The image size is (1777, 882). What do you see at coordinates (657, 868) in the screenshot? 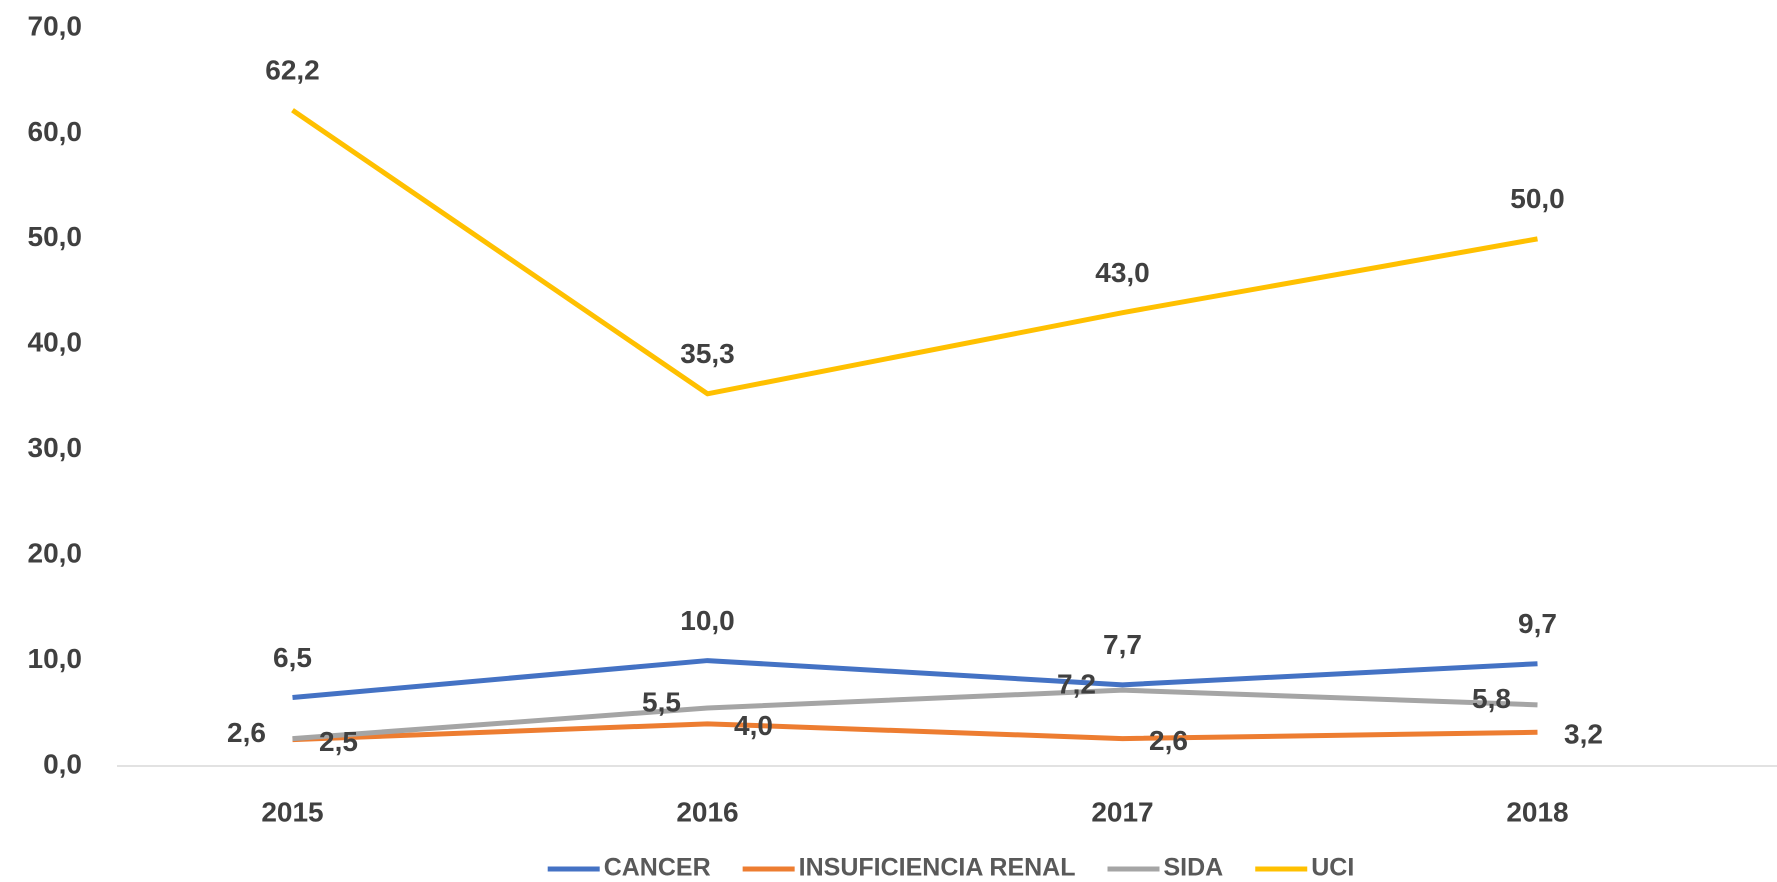
I see `legend-label: CANCER` at bounding box center [657, 868].